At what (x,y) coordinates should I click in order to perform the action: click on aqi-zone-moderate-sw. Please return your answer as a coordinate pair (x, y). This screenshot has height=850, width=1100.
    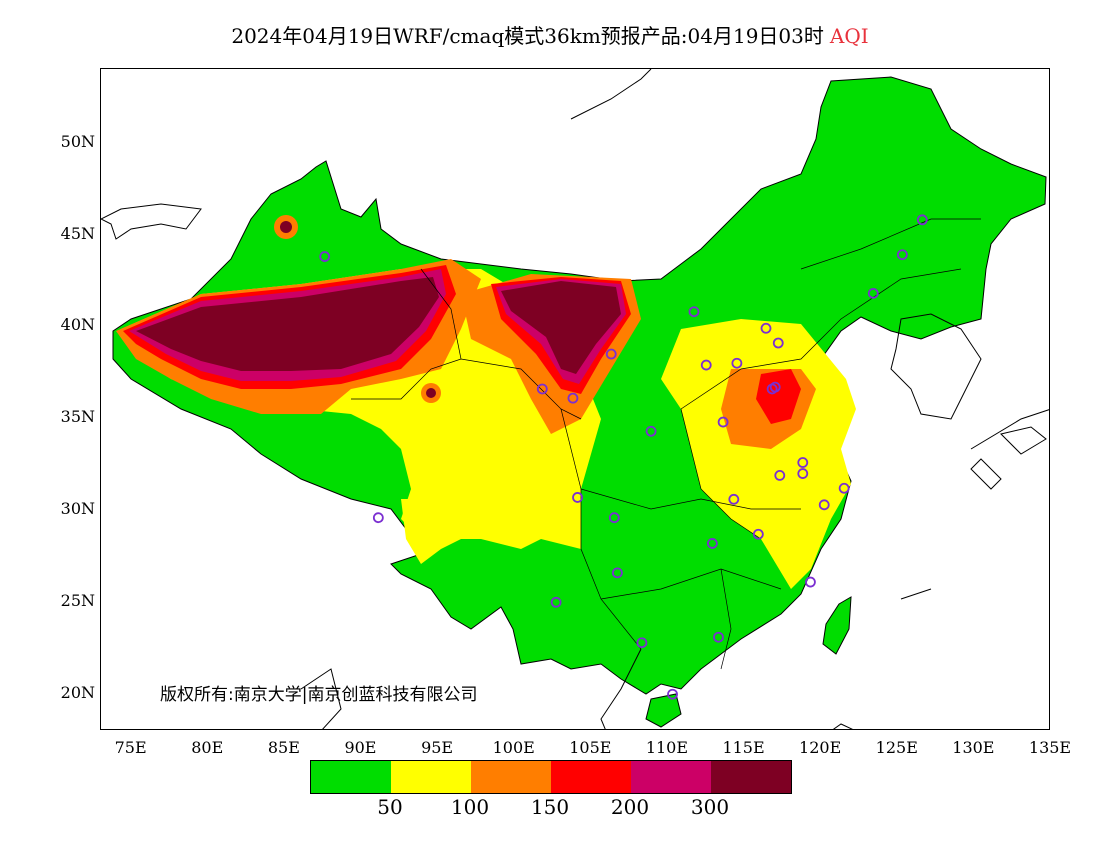
    Looking at the image, I should click on (431, 531).